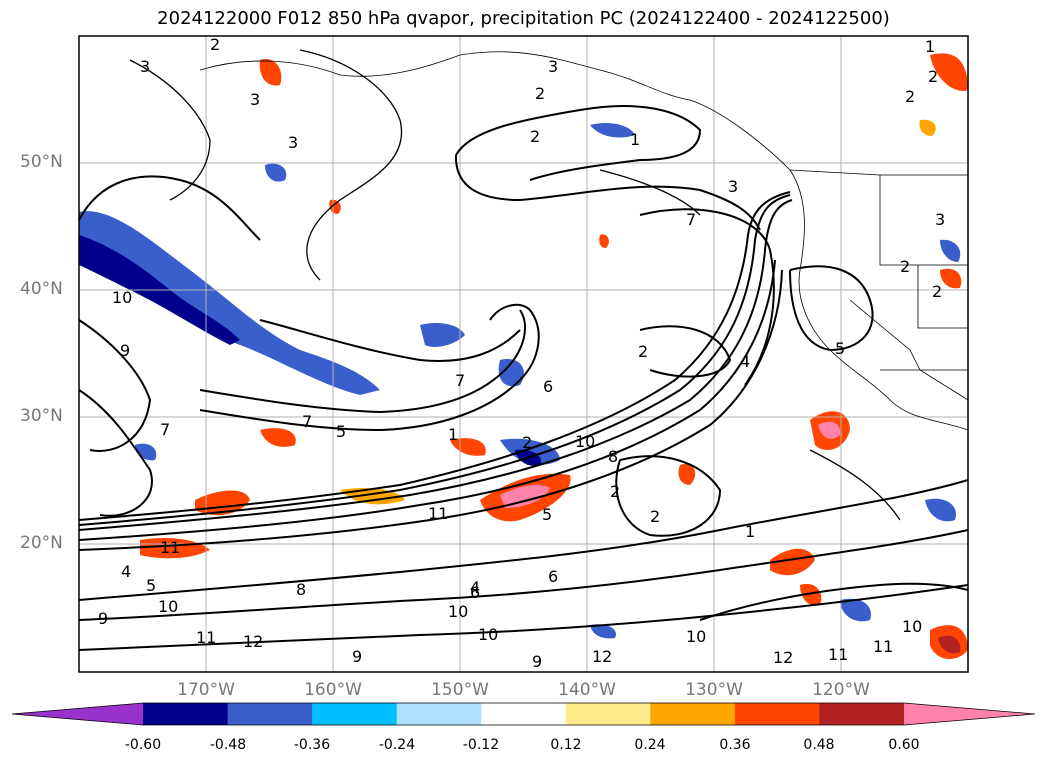 The height and width of the screenshot is (765, 1047). What do you see at coordinates (397, 745) in the screenshot?
I see `colorbar-tick: -0.24` at bounding box center [397, 745].